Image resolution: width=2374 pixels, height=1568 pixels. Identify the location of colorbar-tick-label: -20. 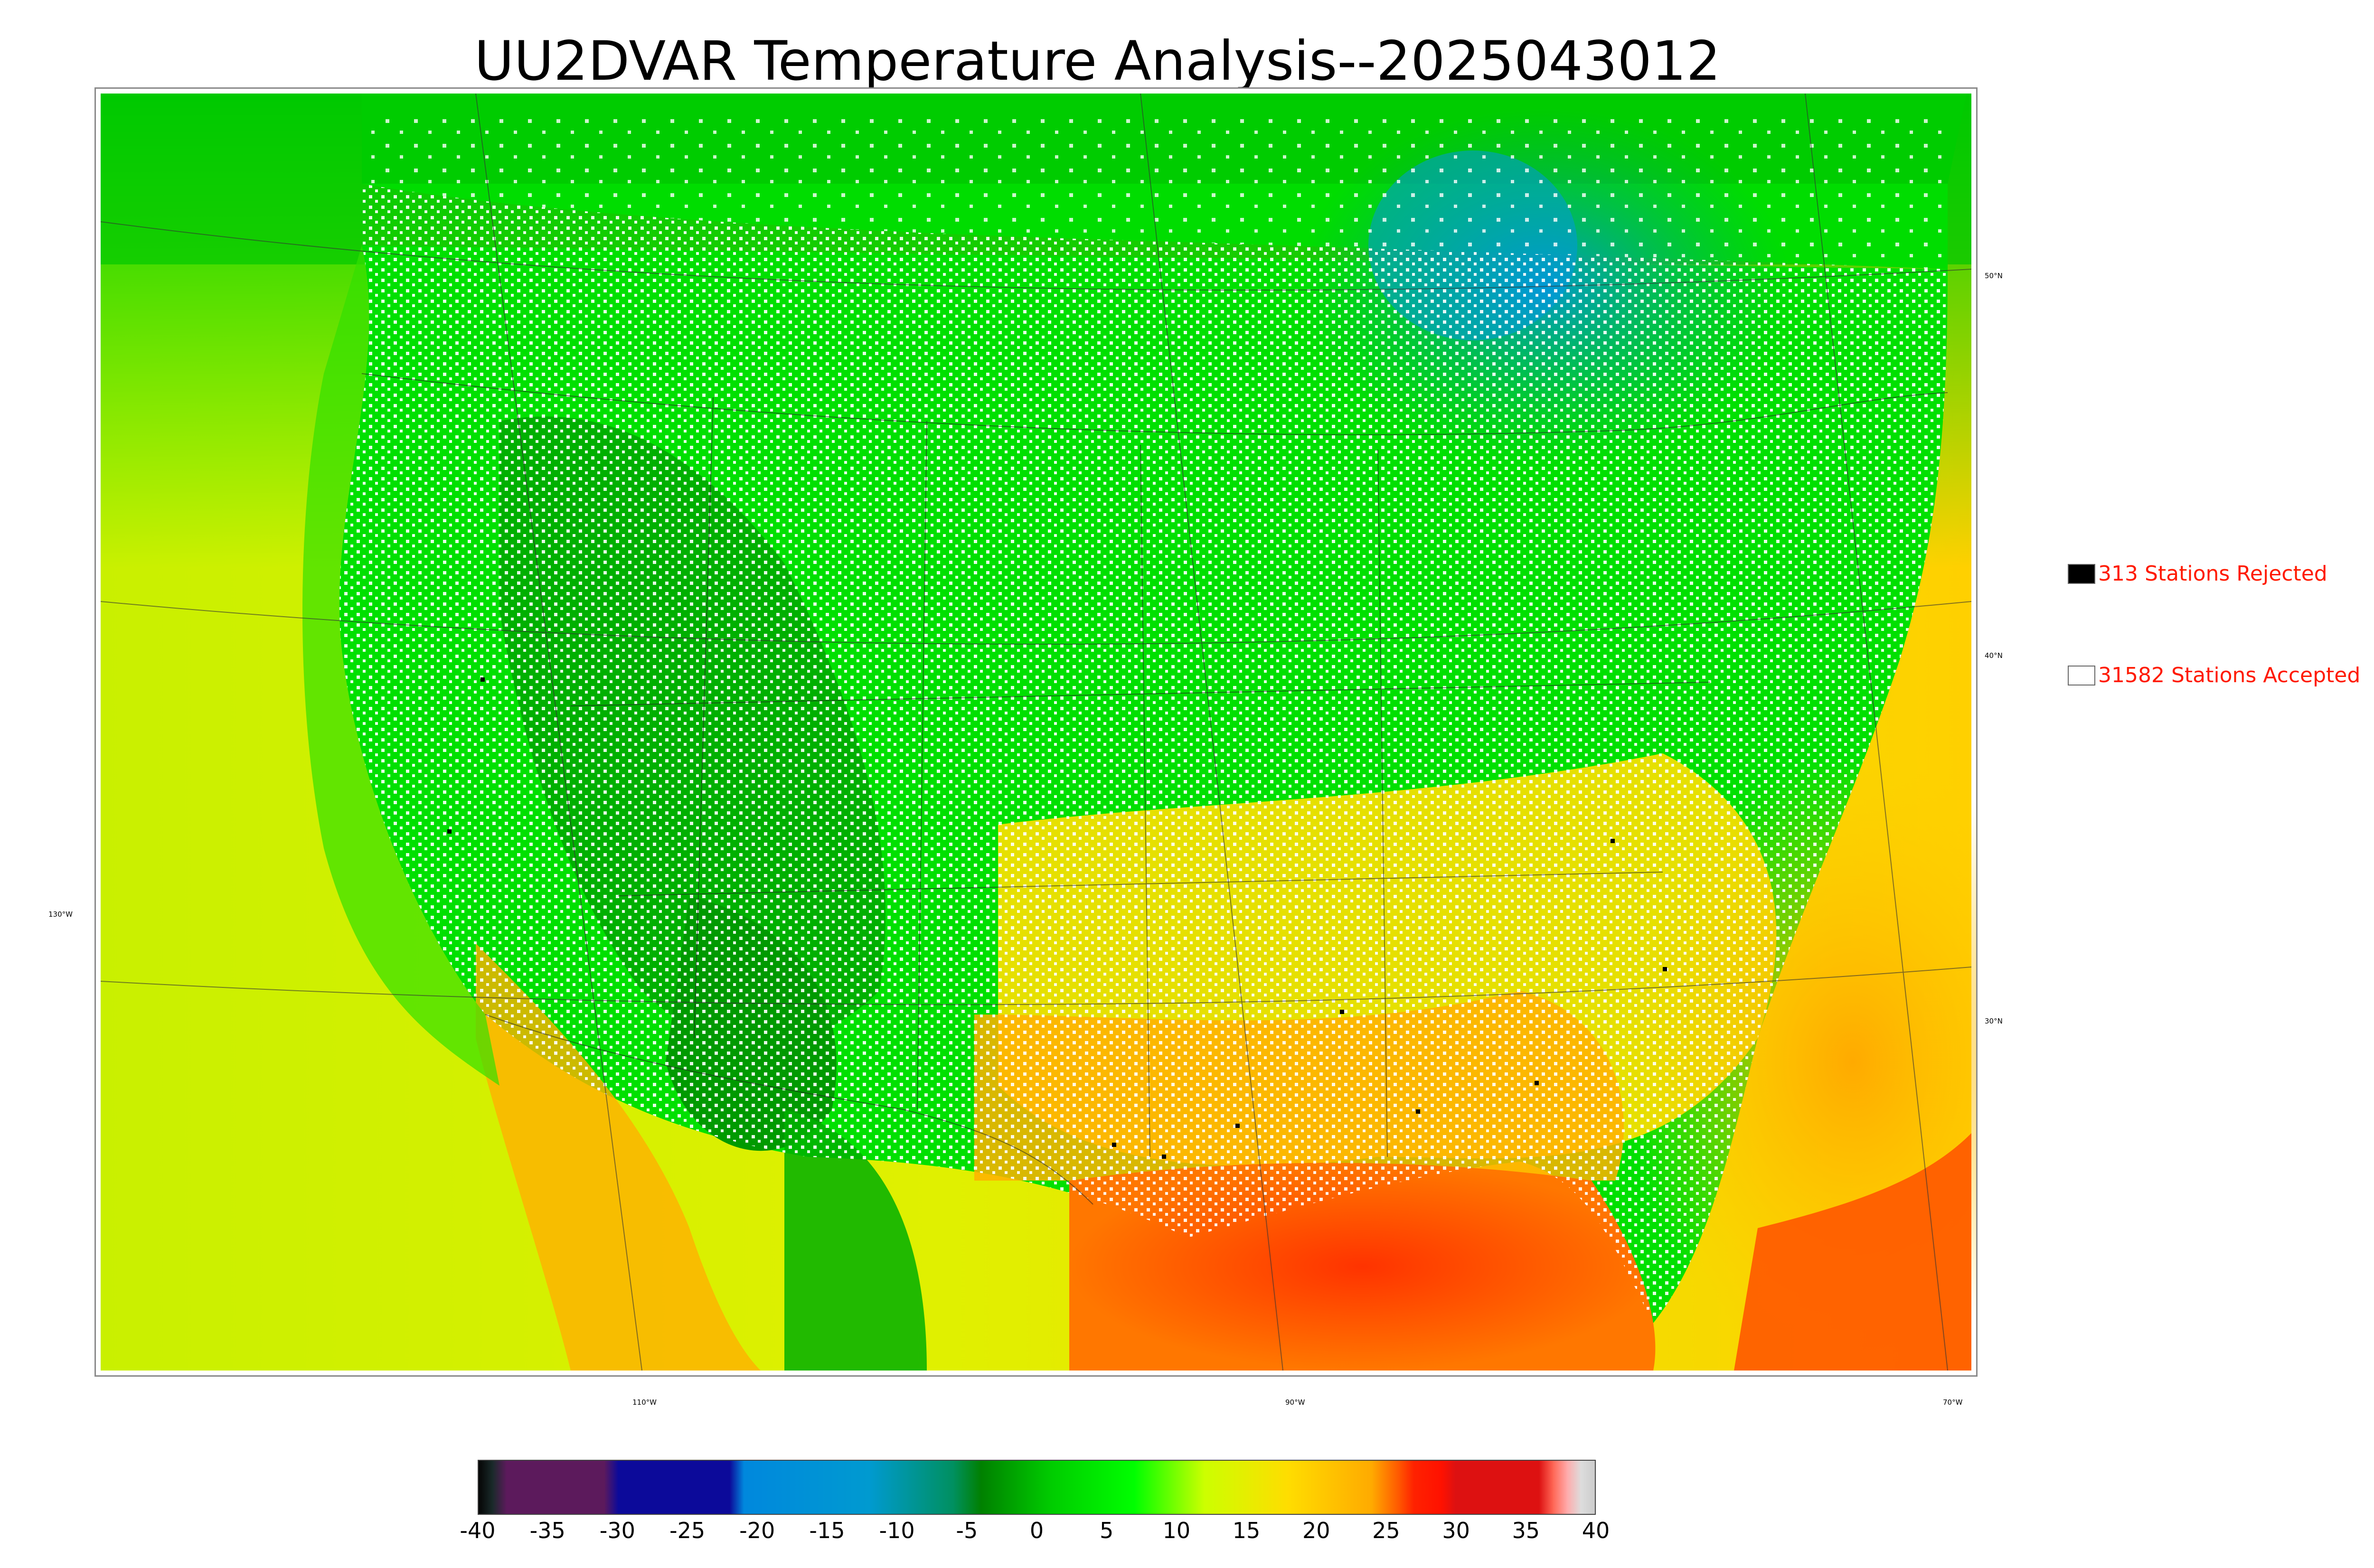
(757, 1531).